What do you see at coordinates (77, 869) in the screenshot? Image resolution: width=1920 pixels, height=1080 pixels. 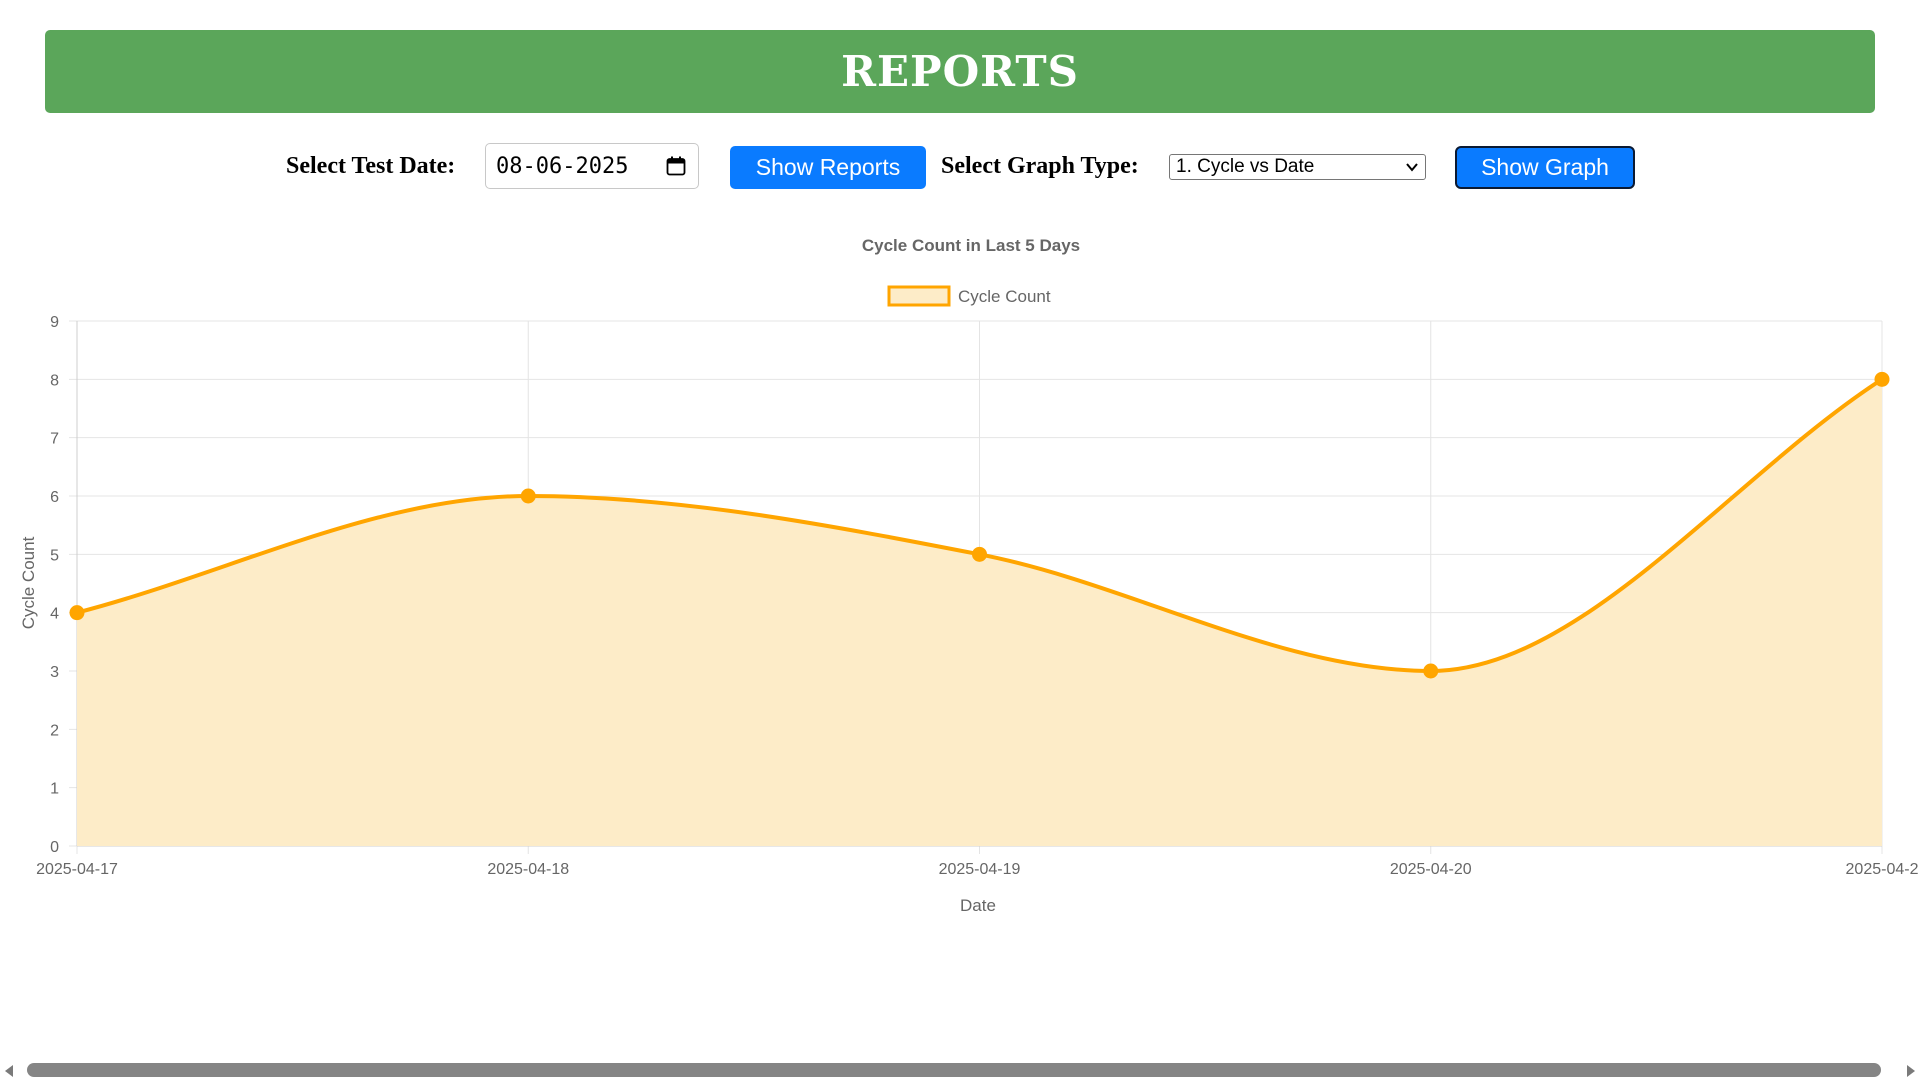 I see `x-tick-label: 2025-04-17` at bounding box center [77, 869].